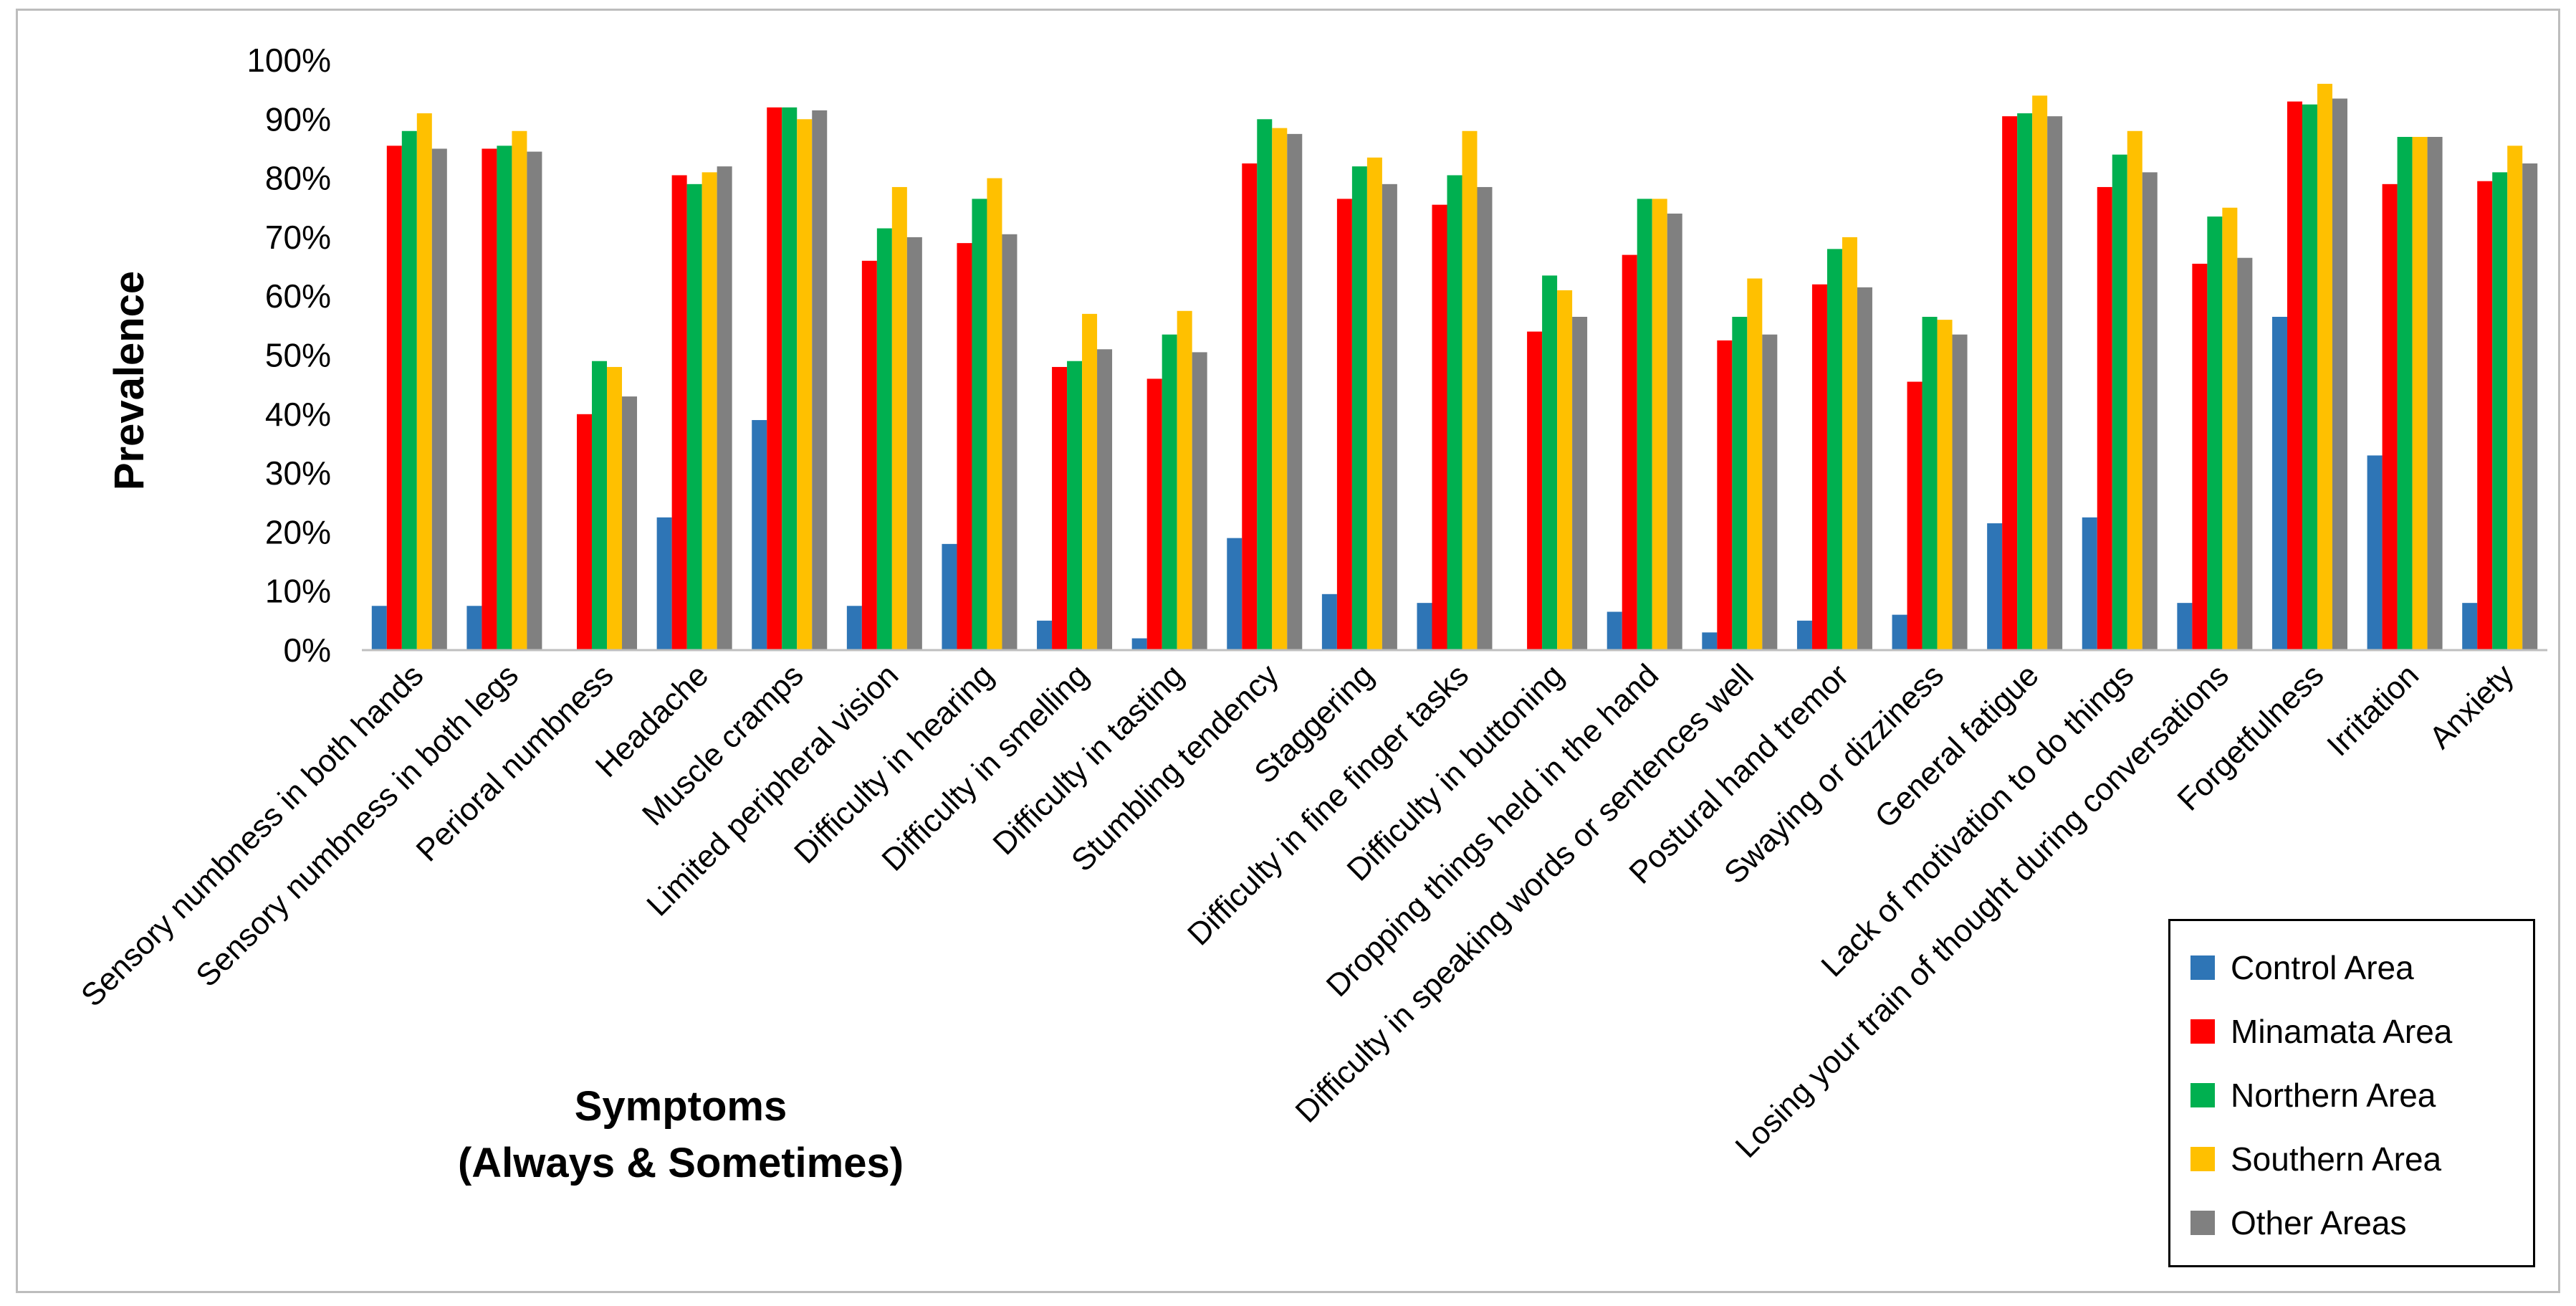 Image resolution: width=2576 pixels, height=1306 pixels. Describe the element at coordinates (253, 835) in the screenshot. I see `x-tick-label: Sensory numbness in both hands` at that location.